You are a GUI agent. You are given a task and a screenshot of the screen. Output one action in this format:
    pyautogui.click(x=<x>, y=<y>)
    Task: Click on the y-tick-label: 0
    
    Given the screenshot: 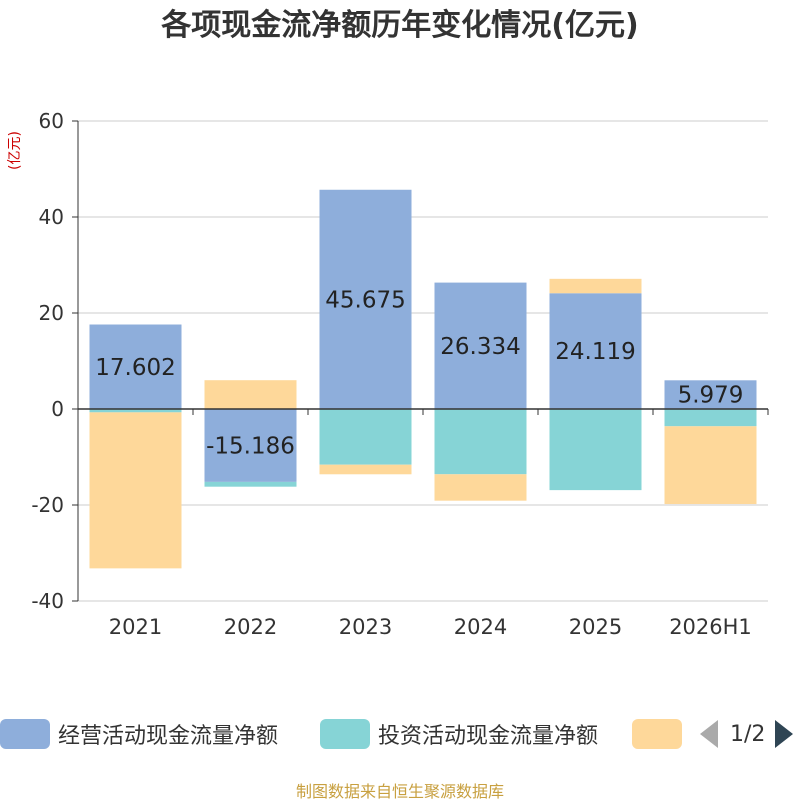 What is the action you would take?
    pyautogui.click(x=57, y=409)
    